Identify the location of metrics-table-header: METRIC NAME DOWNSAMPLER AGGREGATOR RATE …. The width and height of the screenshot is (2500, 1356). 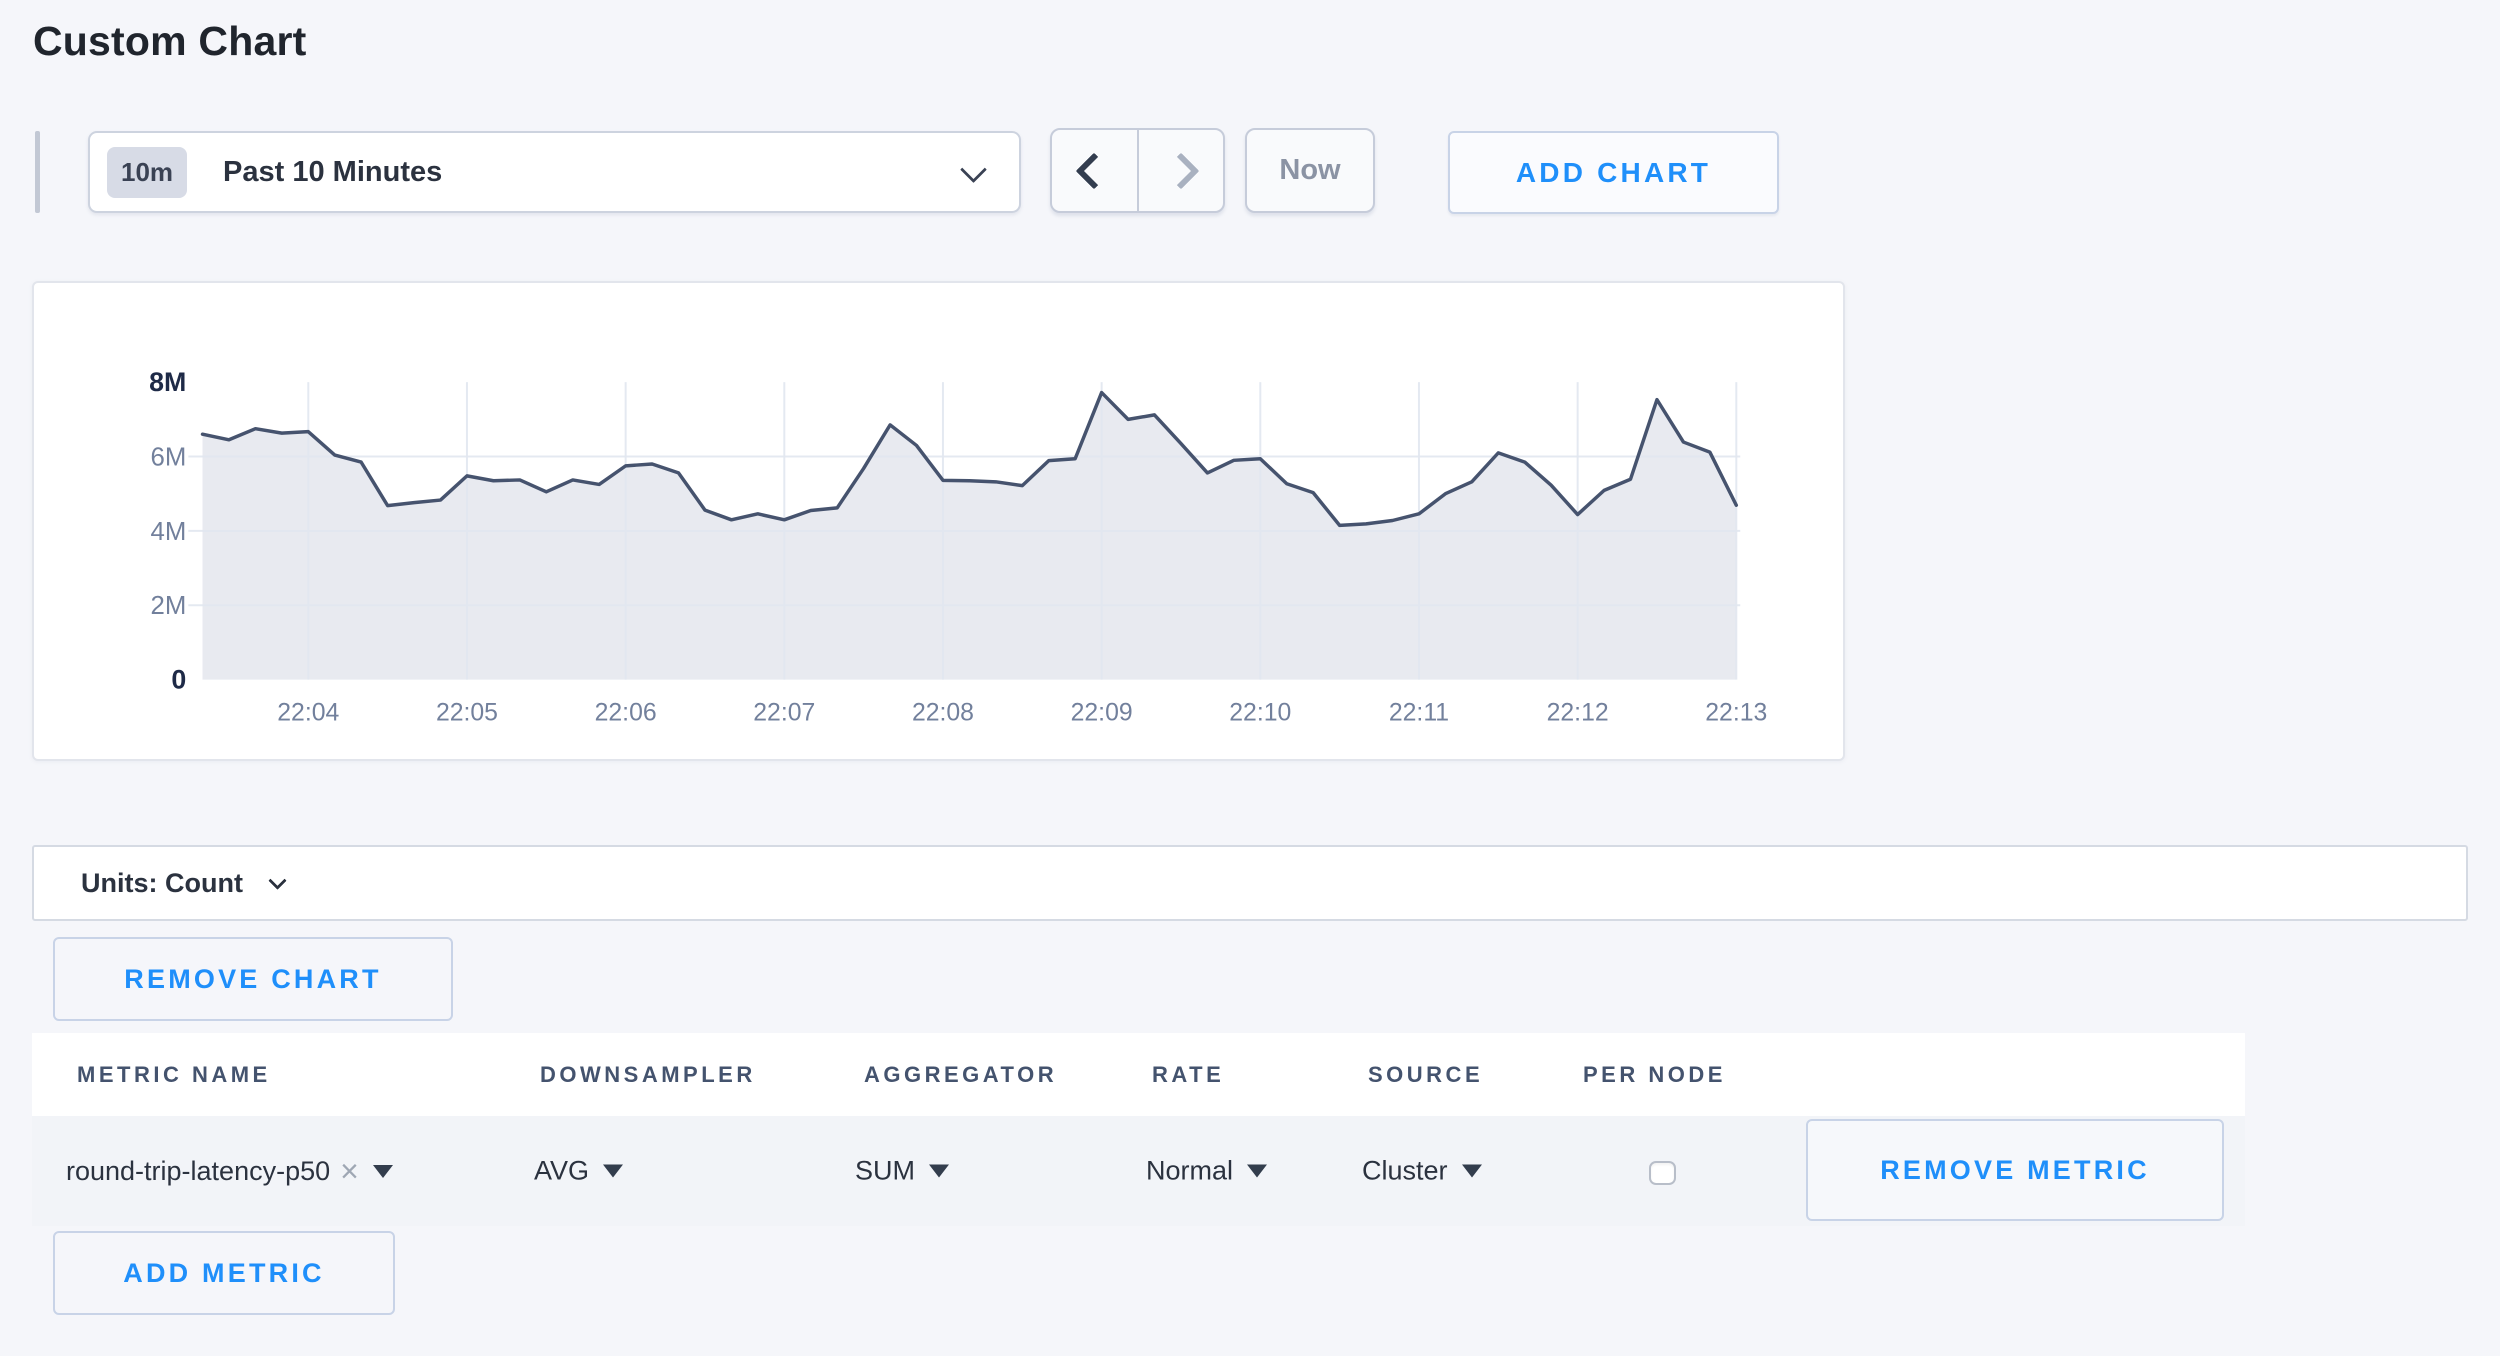
(1138, 1074).